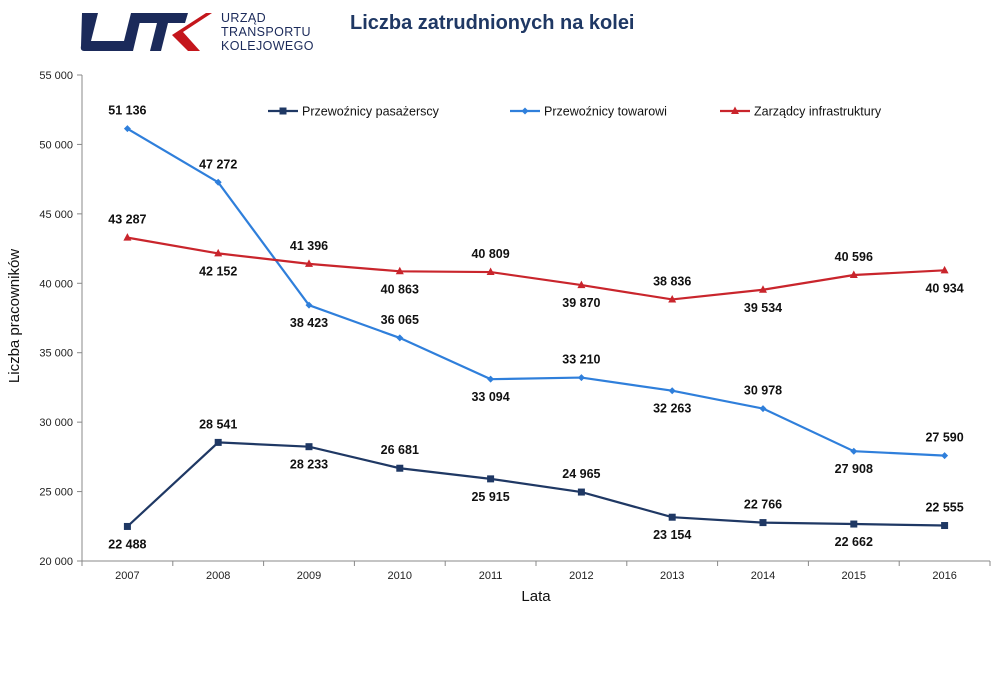 This screenshot has height=685, width=1000. Describe the element at coordinates (127, 111) in the screenshot. I see `data-label: 51 136` at that location.